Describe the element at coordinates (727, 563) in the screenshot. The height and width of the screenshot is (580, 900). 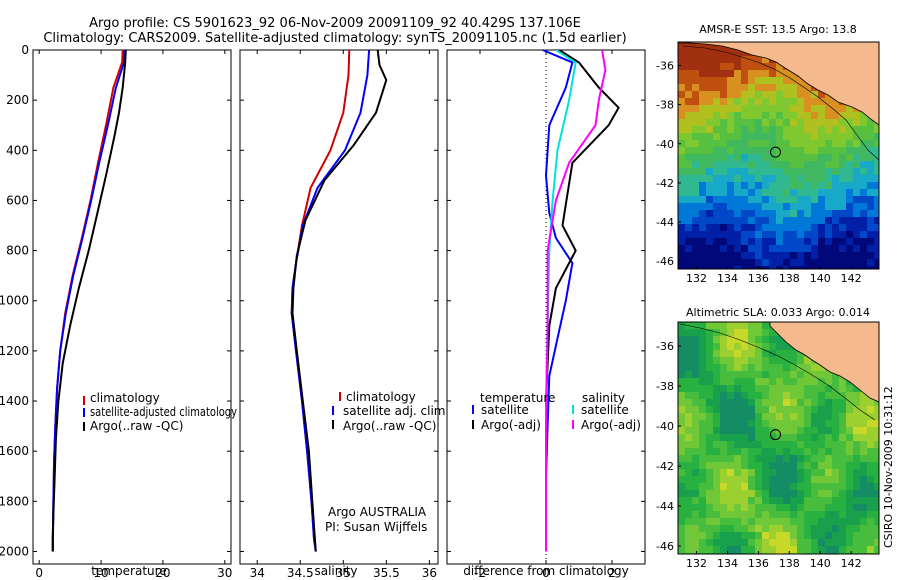
I see `x-tick-label: 134` at that location.